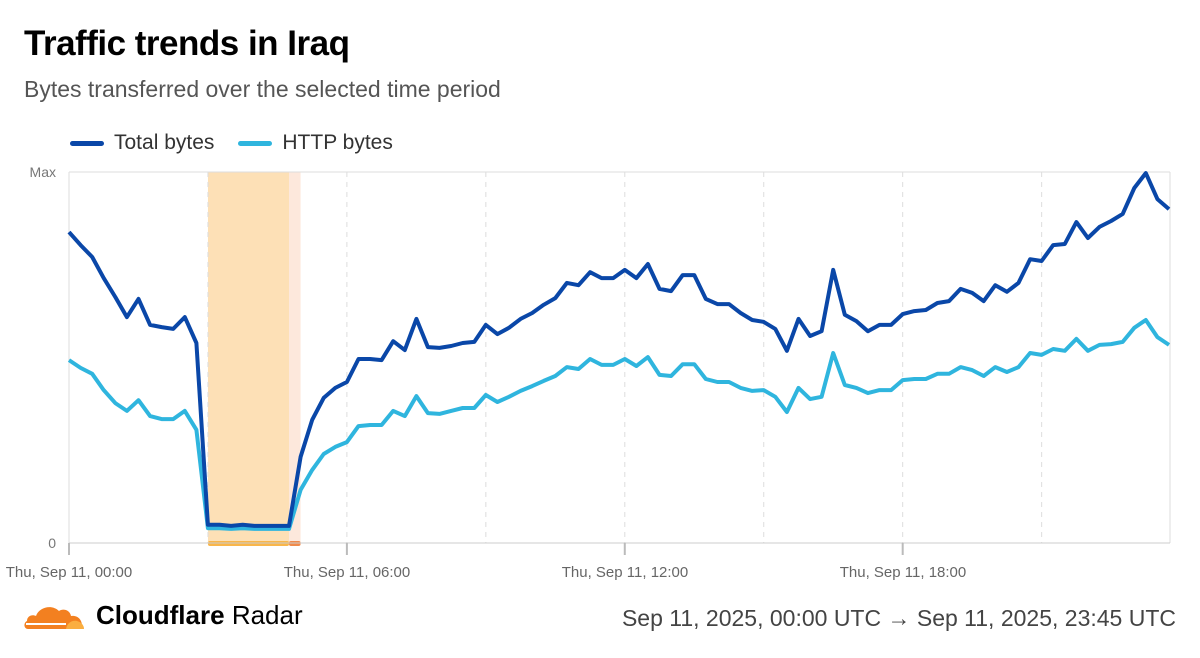 Image resolution: width=1200 pixels, height=658 pixels. What do you see at coordinates (164, 142) in the screenshot?
I see `legend-label: Total bytes` at bounding box center [164, 142].